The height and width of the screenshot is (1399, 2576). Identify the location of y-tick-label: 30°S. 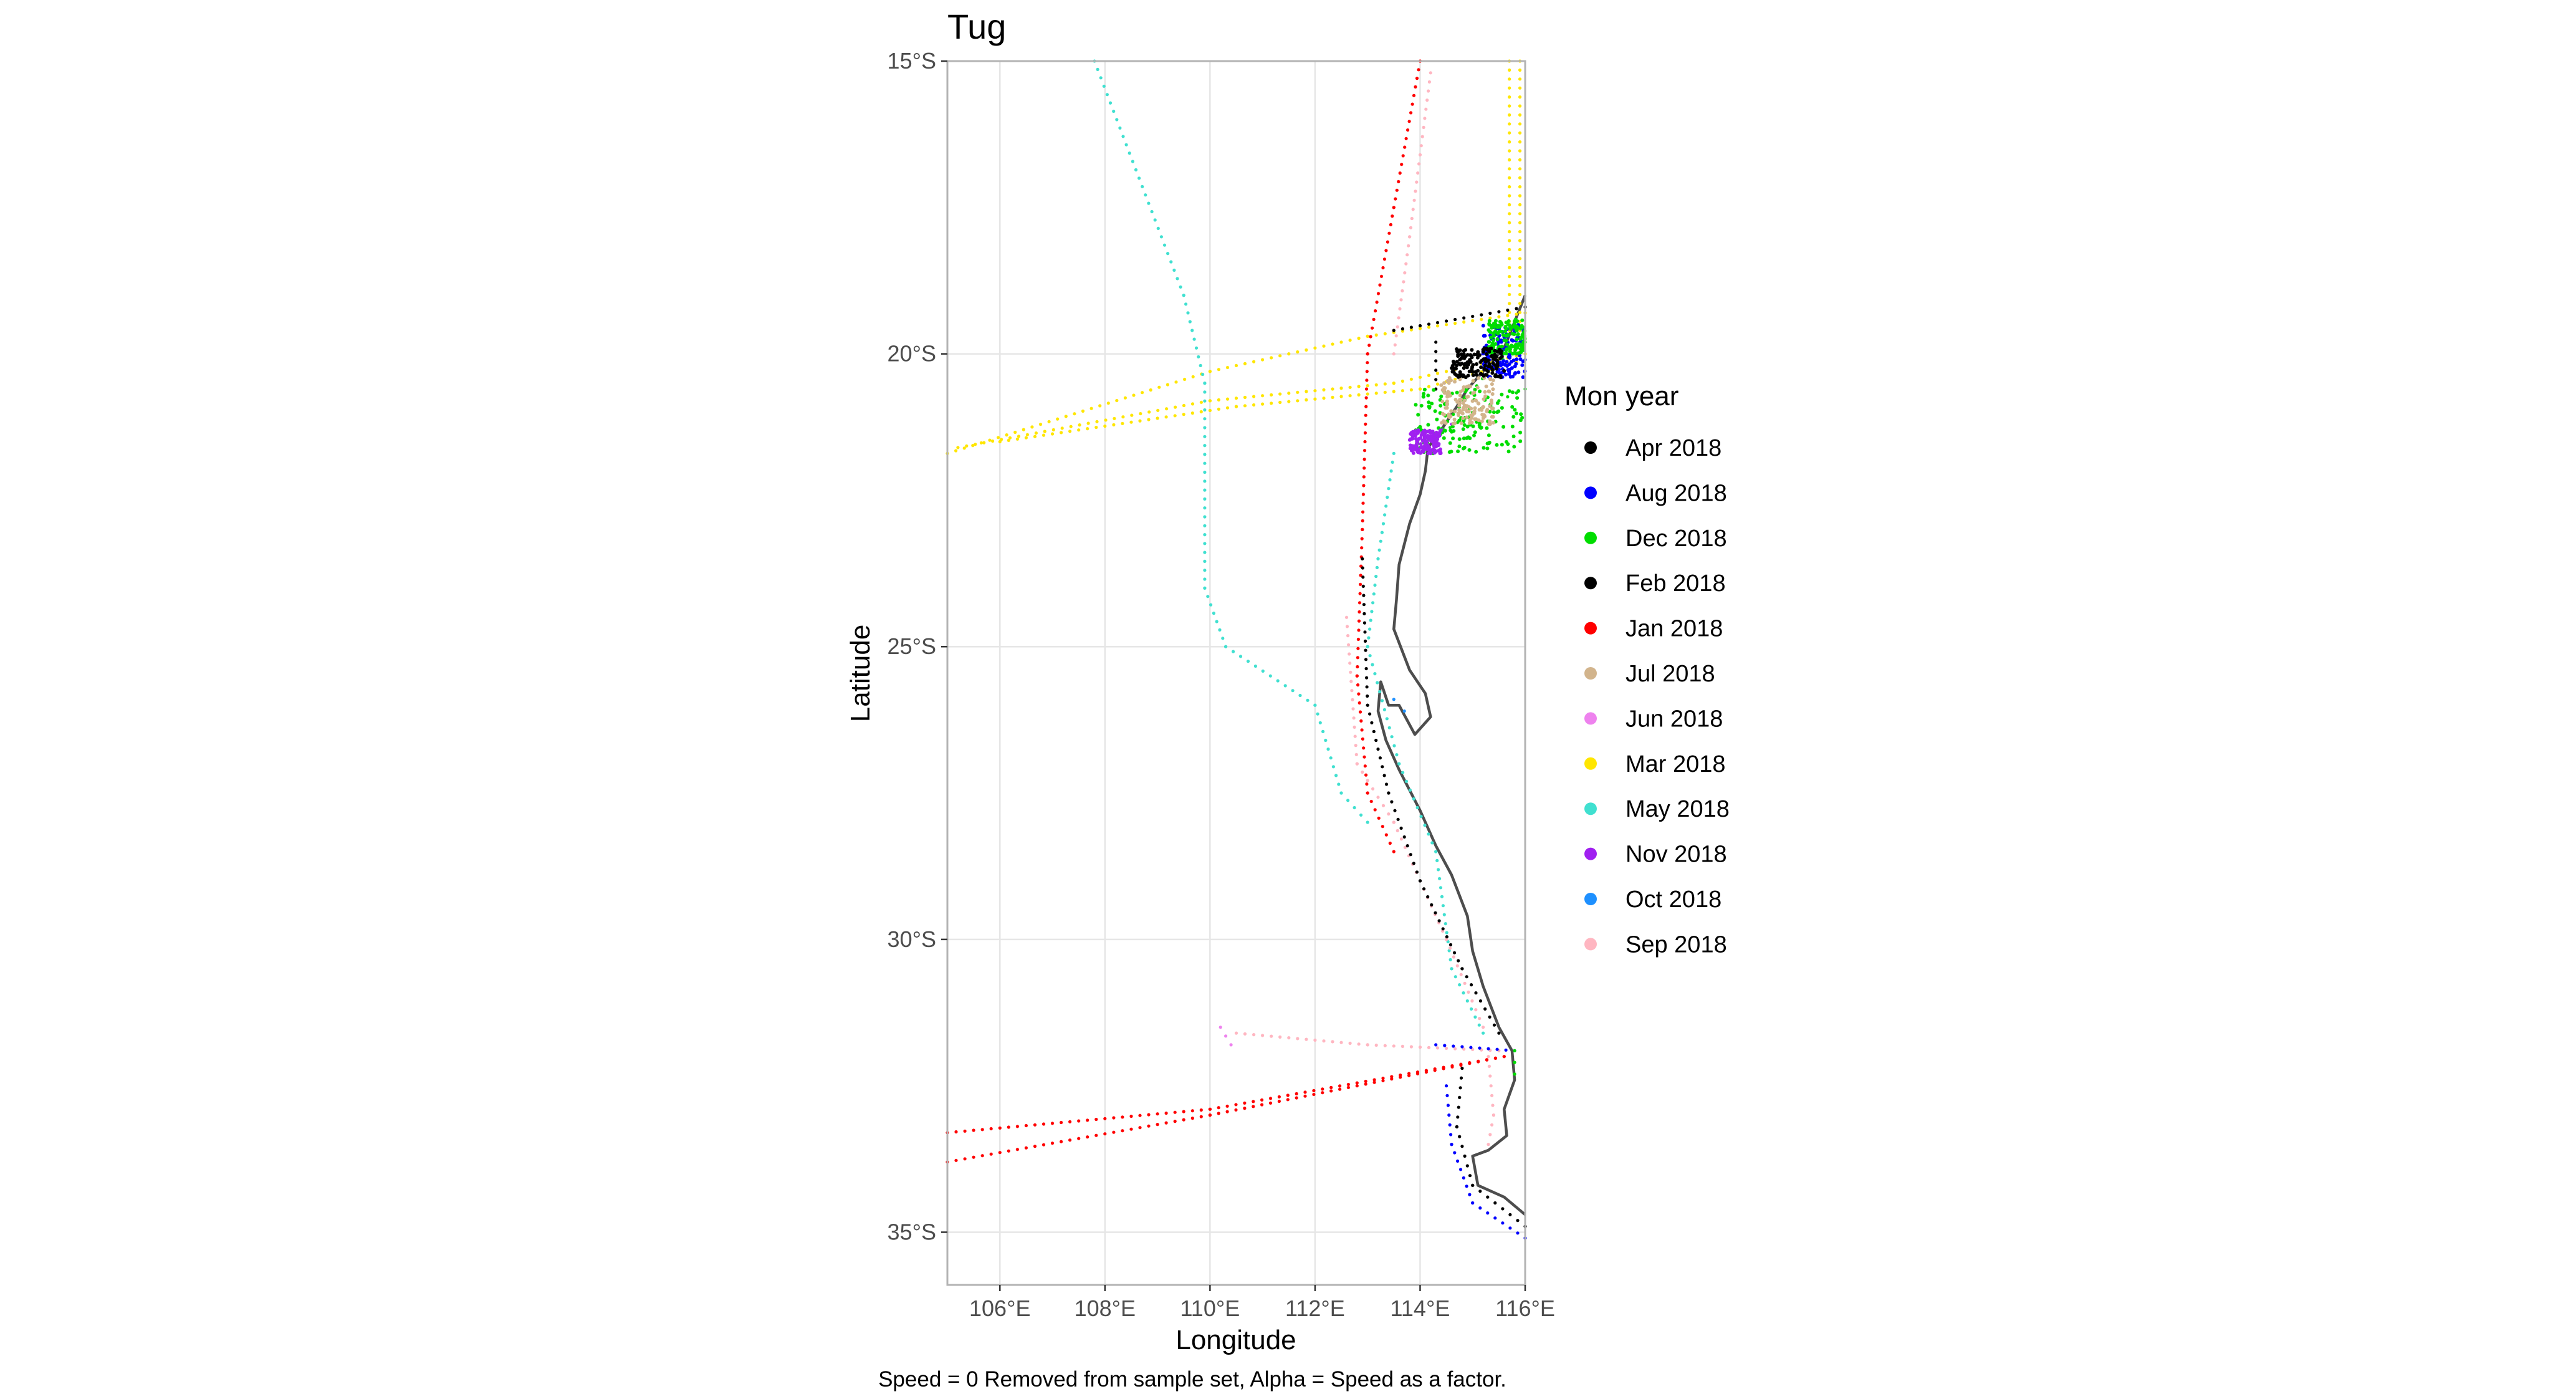
(912, 939).